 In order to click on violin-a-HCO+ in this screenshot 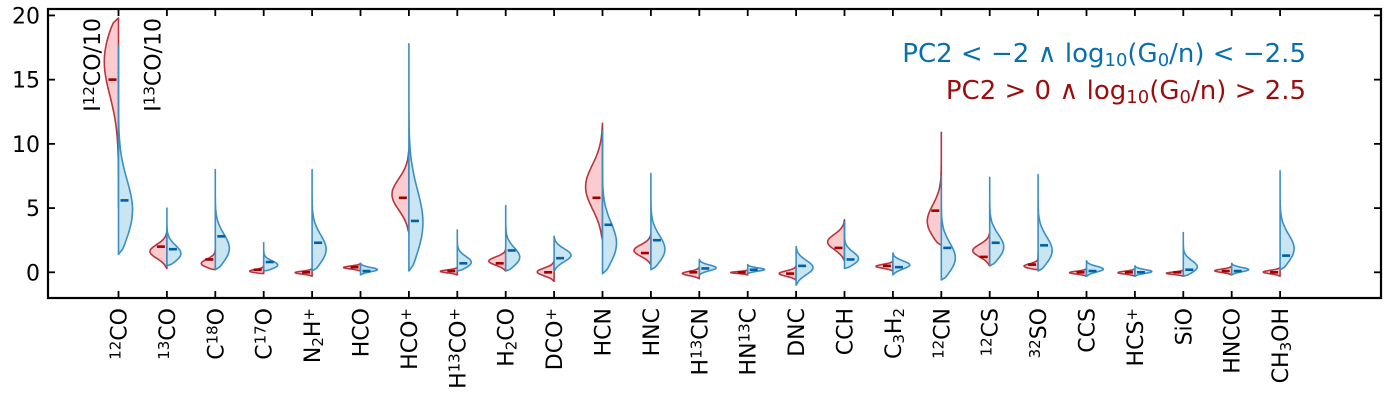, I will do `click(400, 191)`.